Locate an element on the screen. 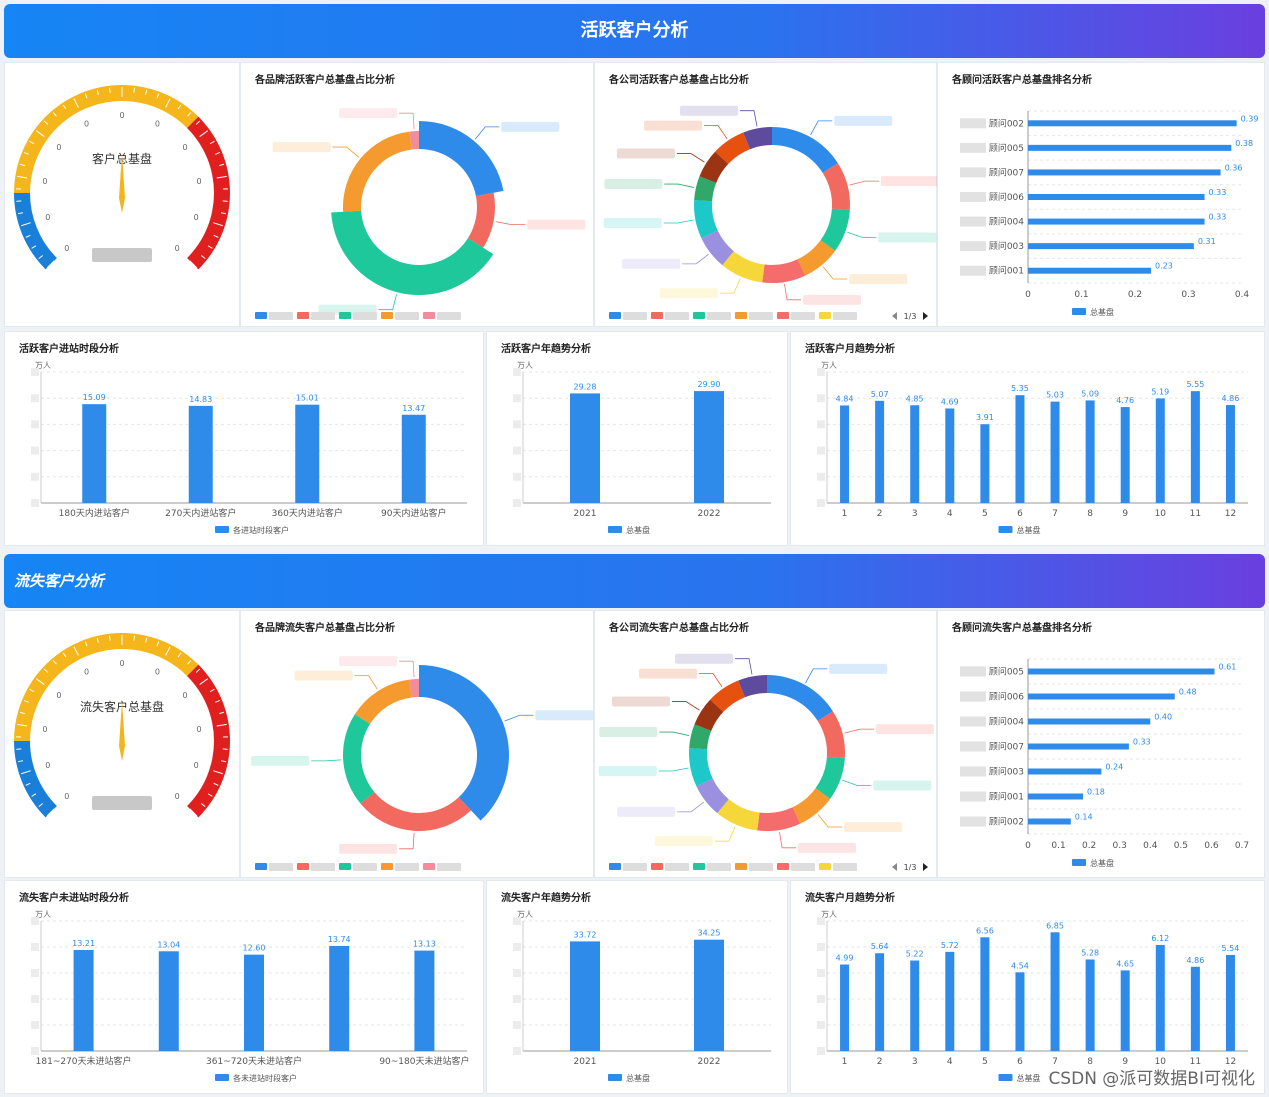 The width and height of the screenshot is (1269, 1097). lost-consultant-title: 各顾问流失客户总基盘排名分析 is located at coordinates (1022, 628).